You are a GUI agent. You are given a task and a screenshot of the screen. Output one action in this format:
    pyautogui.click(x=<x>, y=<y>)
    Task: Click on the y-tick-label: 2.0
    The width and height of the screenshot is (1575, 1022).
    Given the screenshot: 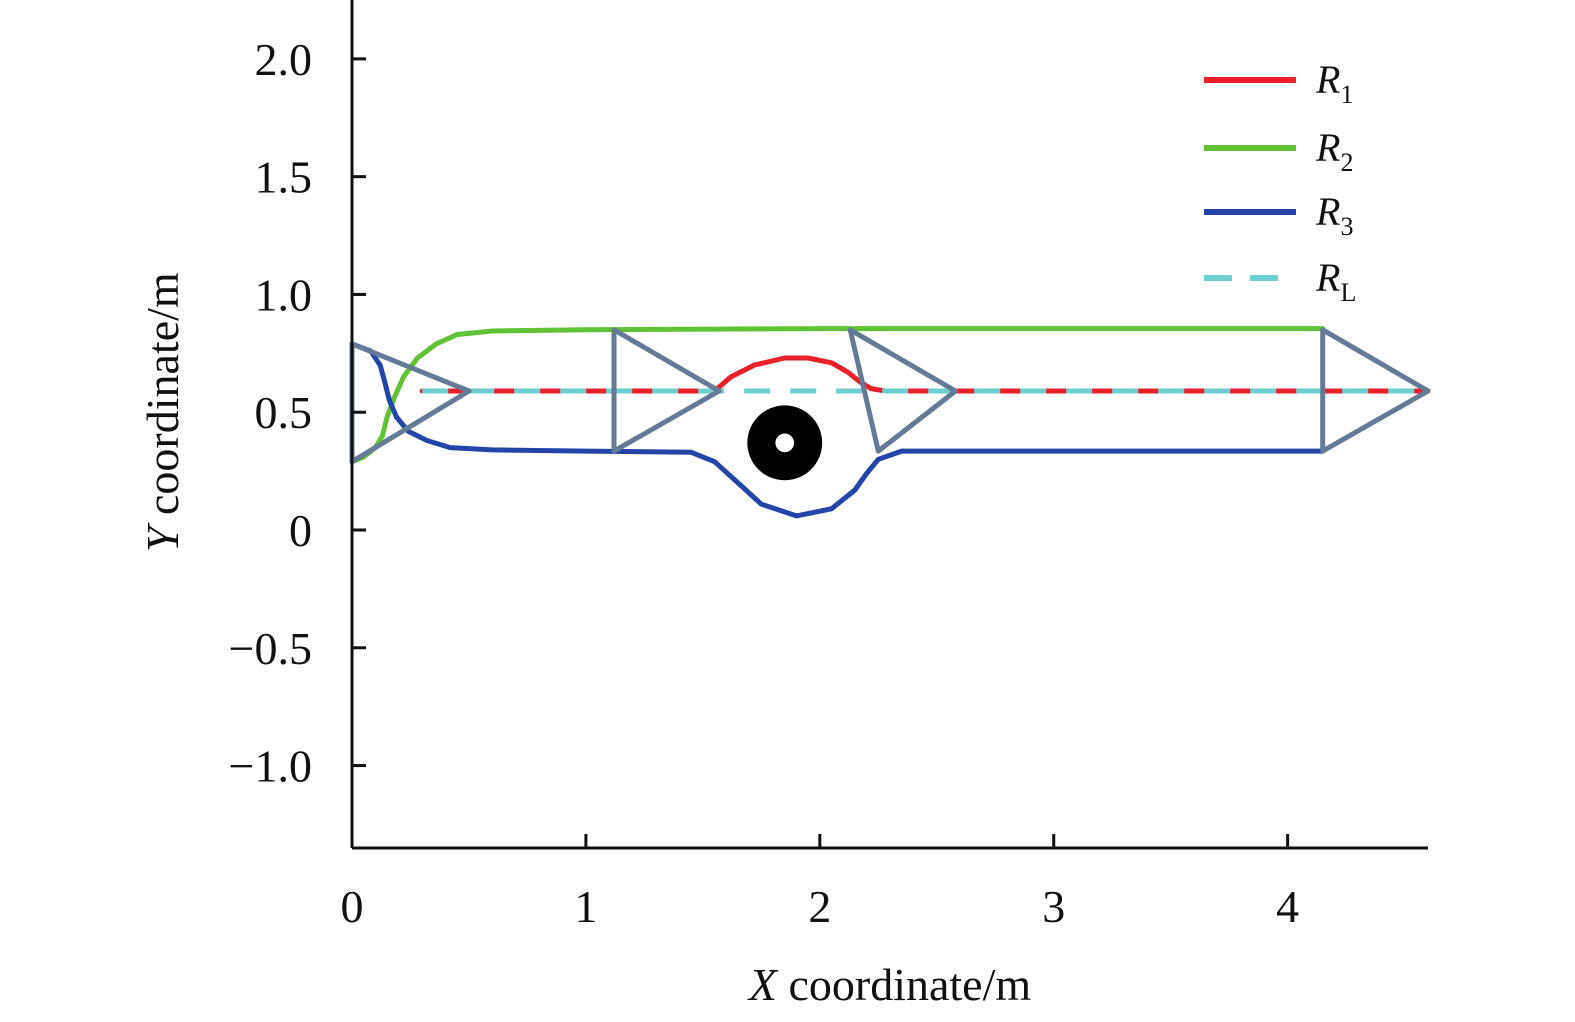 What is the action you would take?
    pyautogui.click(x=284, y=59)
    